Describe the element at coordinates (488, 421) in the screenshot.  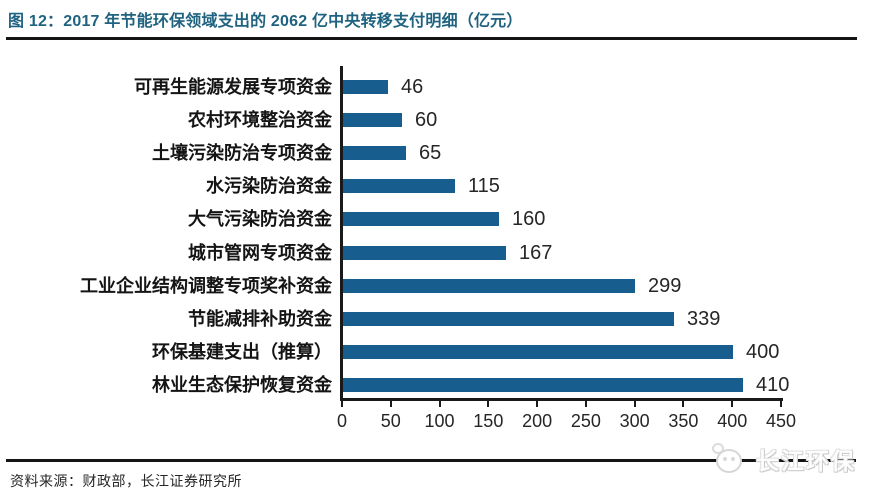
I see `x-axis-tick-label: 150` at that location.